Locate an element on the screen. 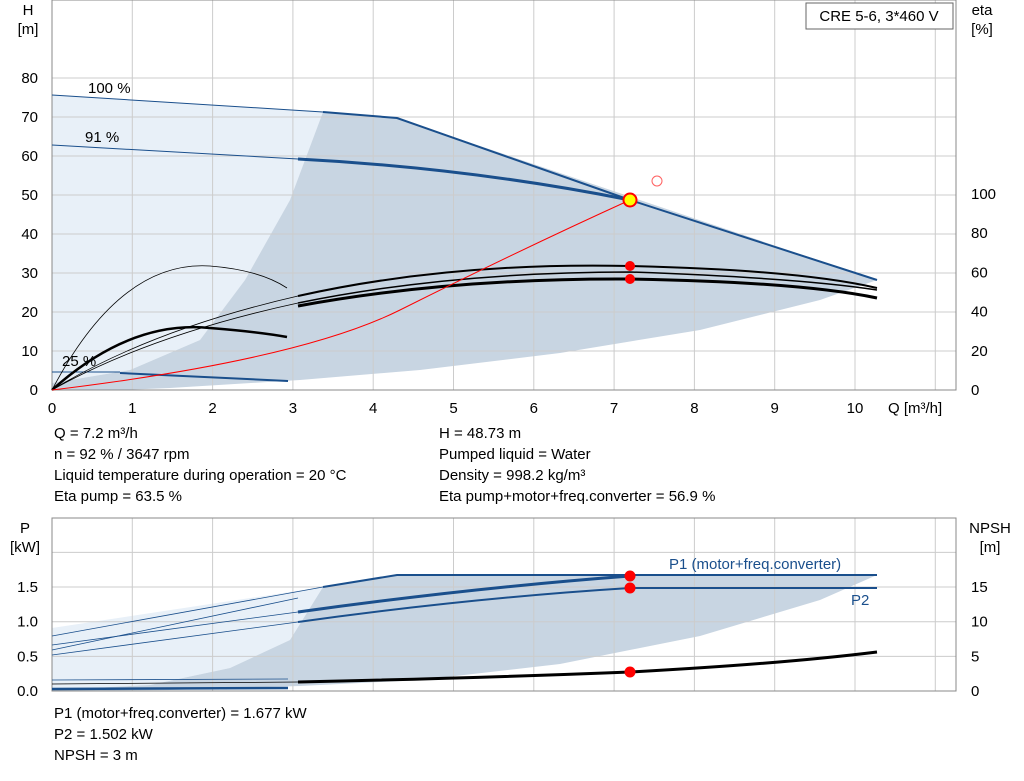  curve-100-bold is located at coordinates (600, 196).